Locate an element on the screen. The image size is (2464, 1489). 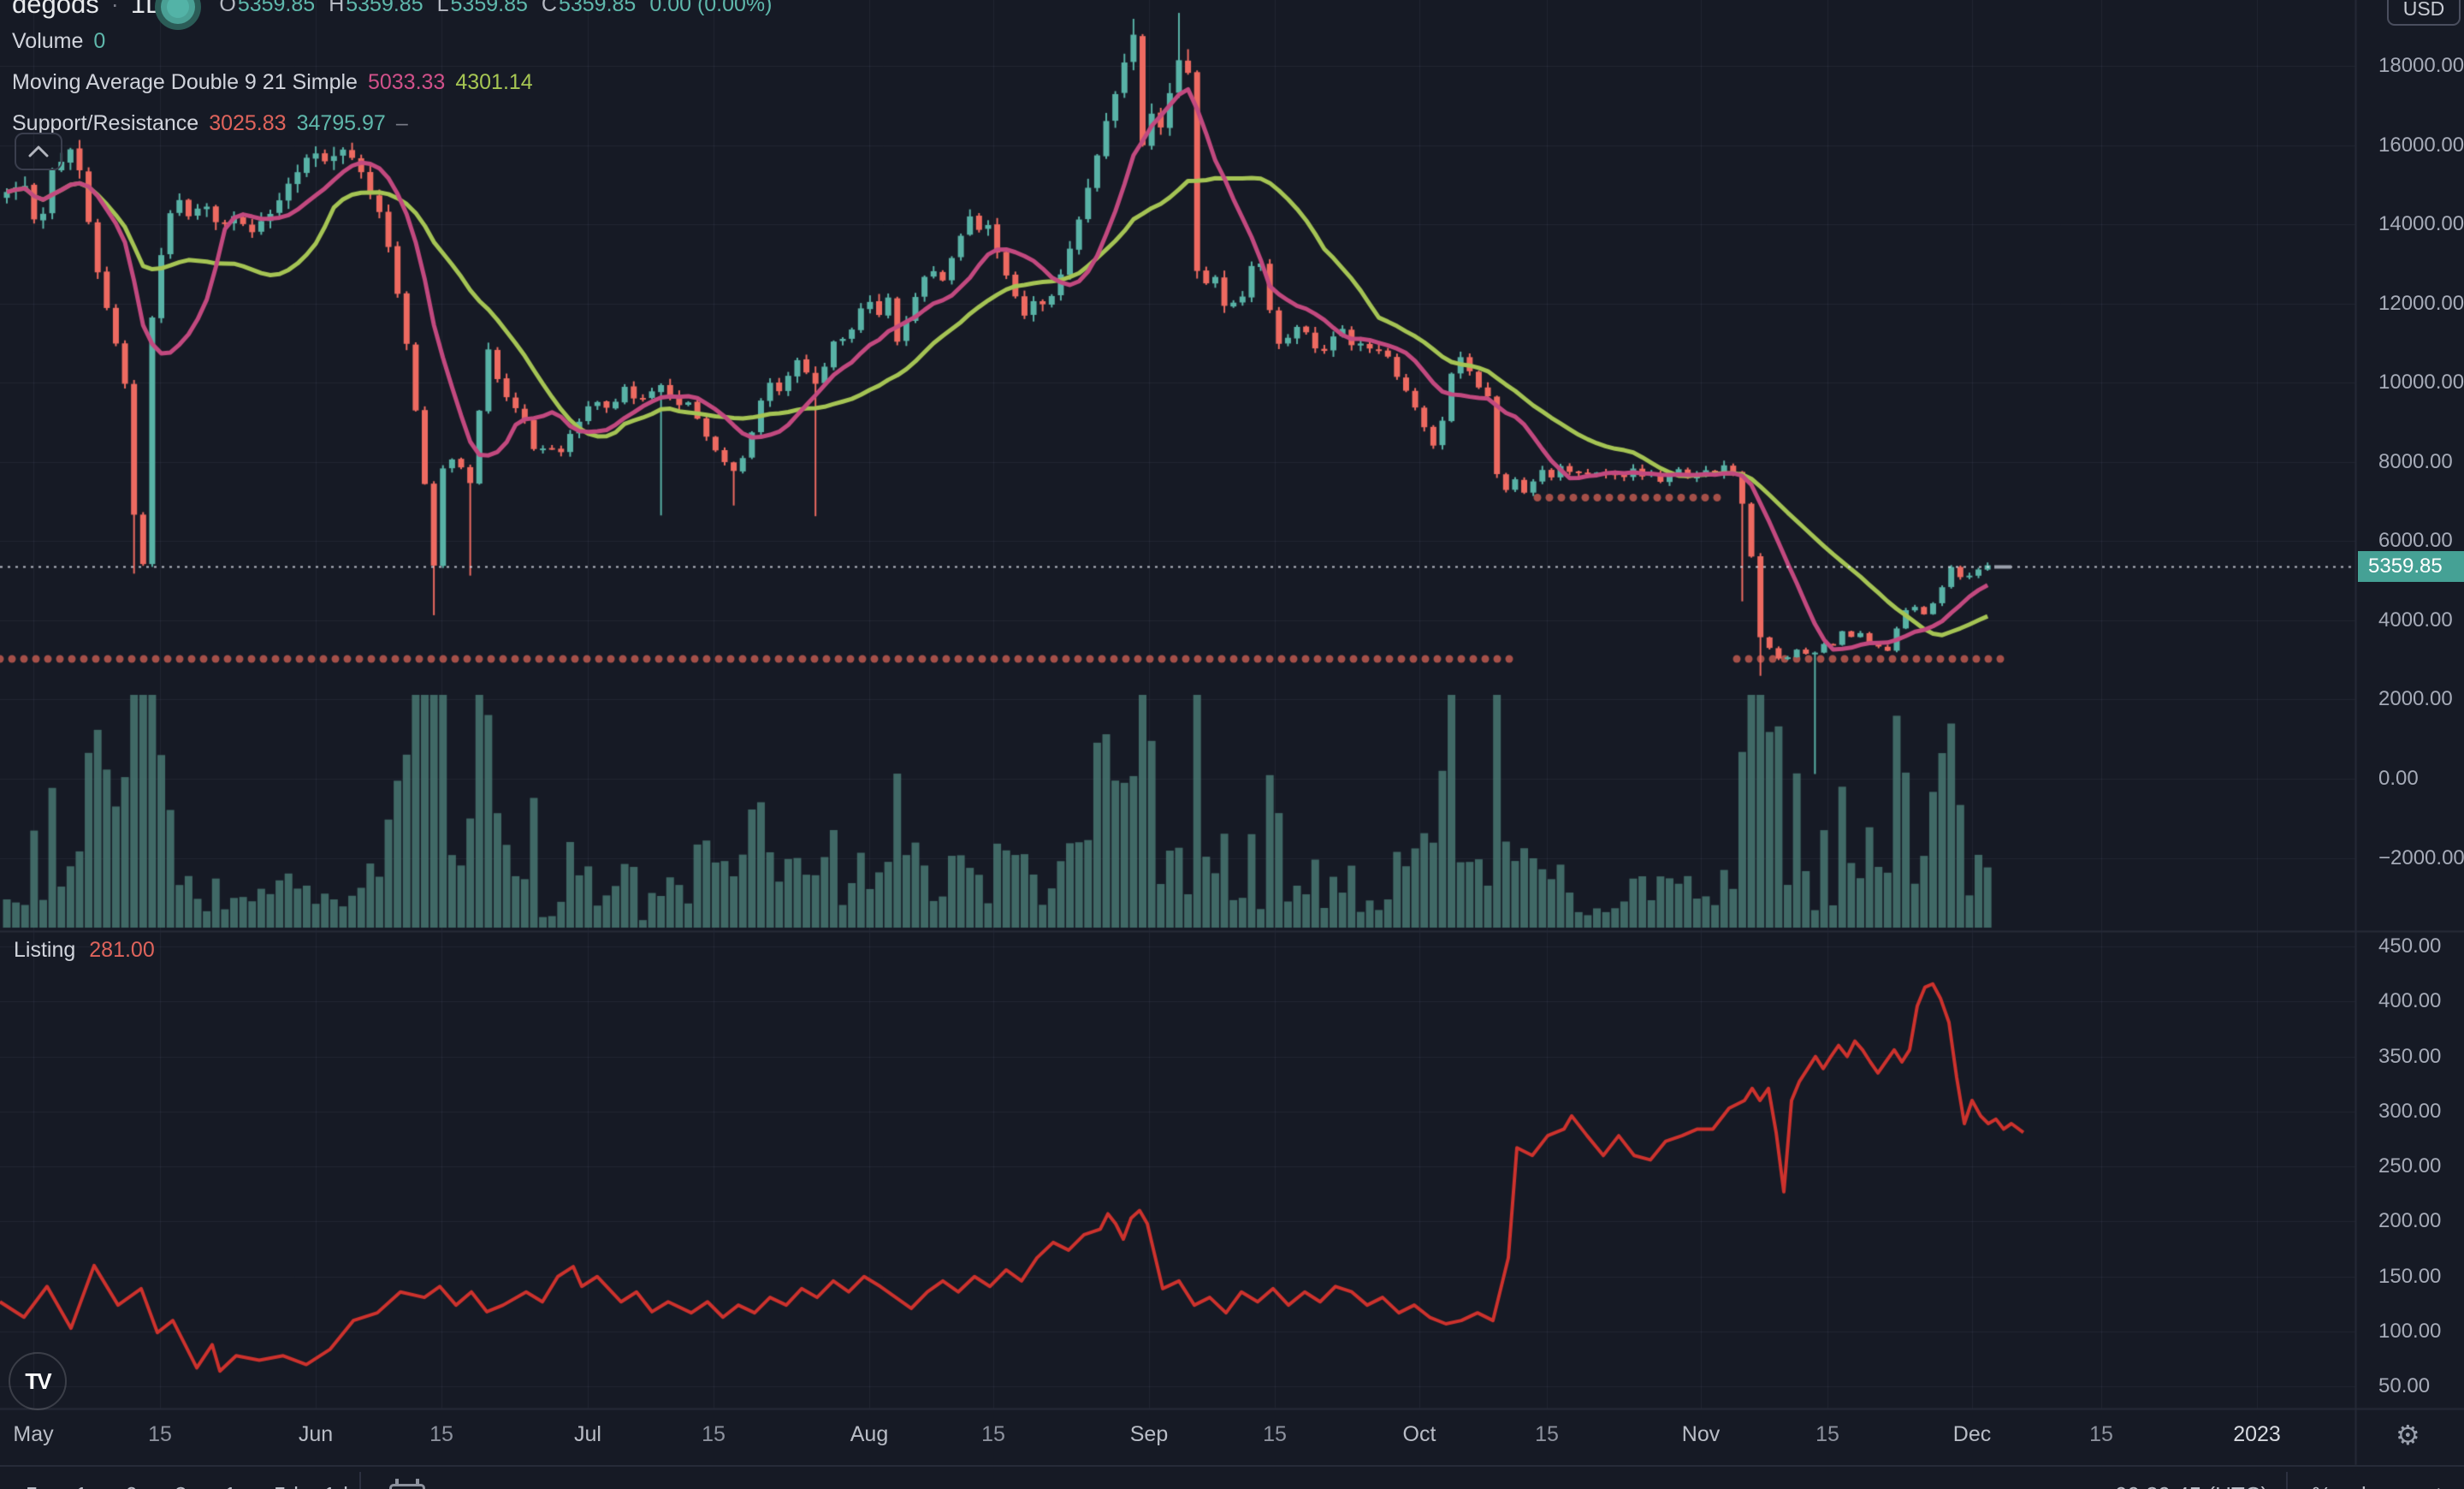
ohlc-item: O5359.85 is located at coordinates (267, 8).